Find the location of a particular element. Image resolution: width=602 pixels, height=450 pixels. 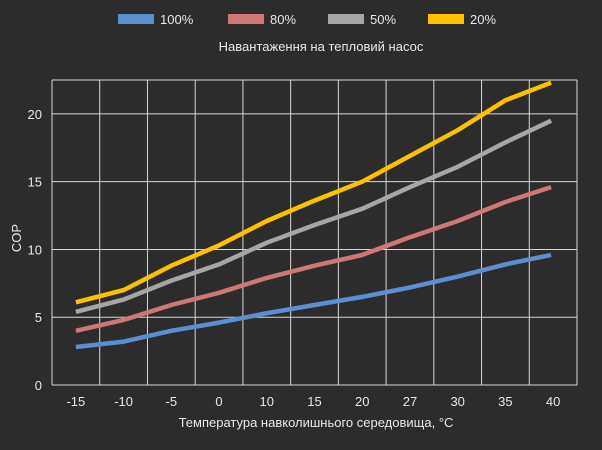

x-tick-label: -15 is located at coordinates (75, 401).